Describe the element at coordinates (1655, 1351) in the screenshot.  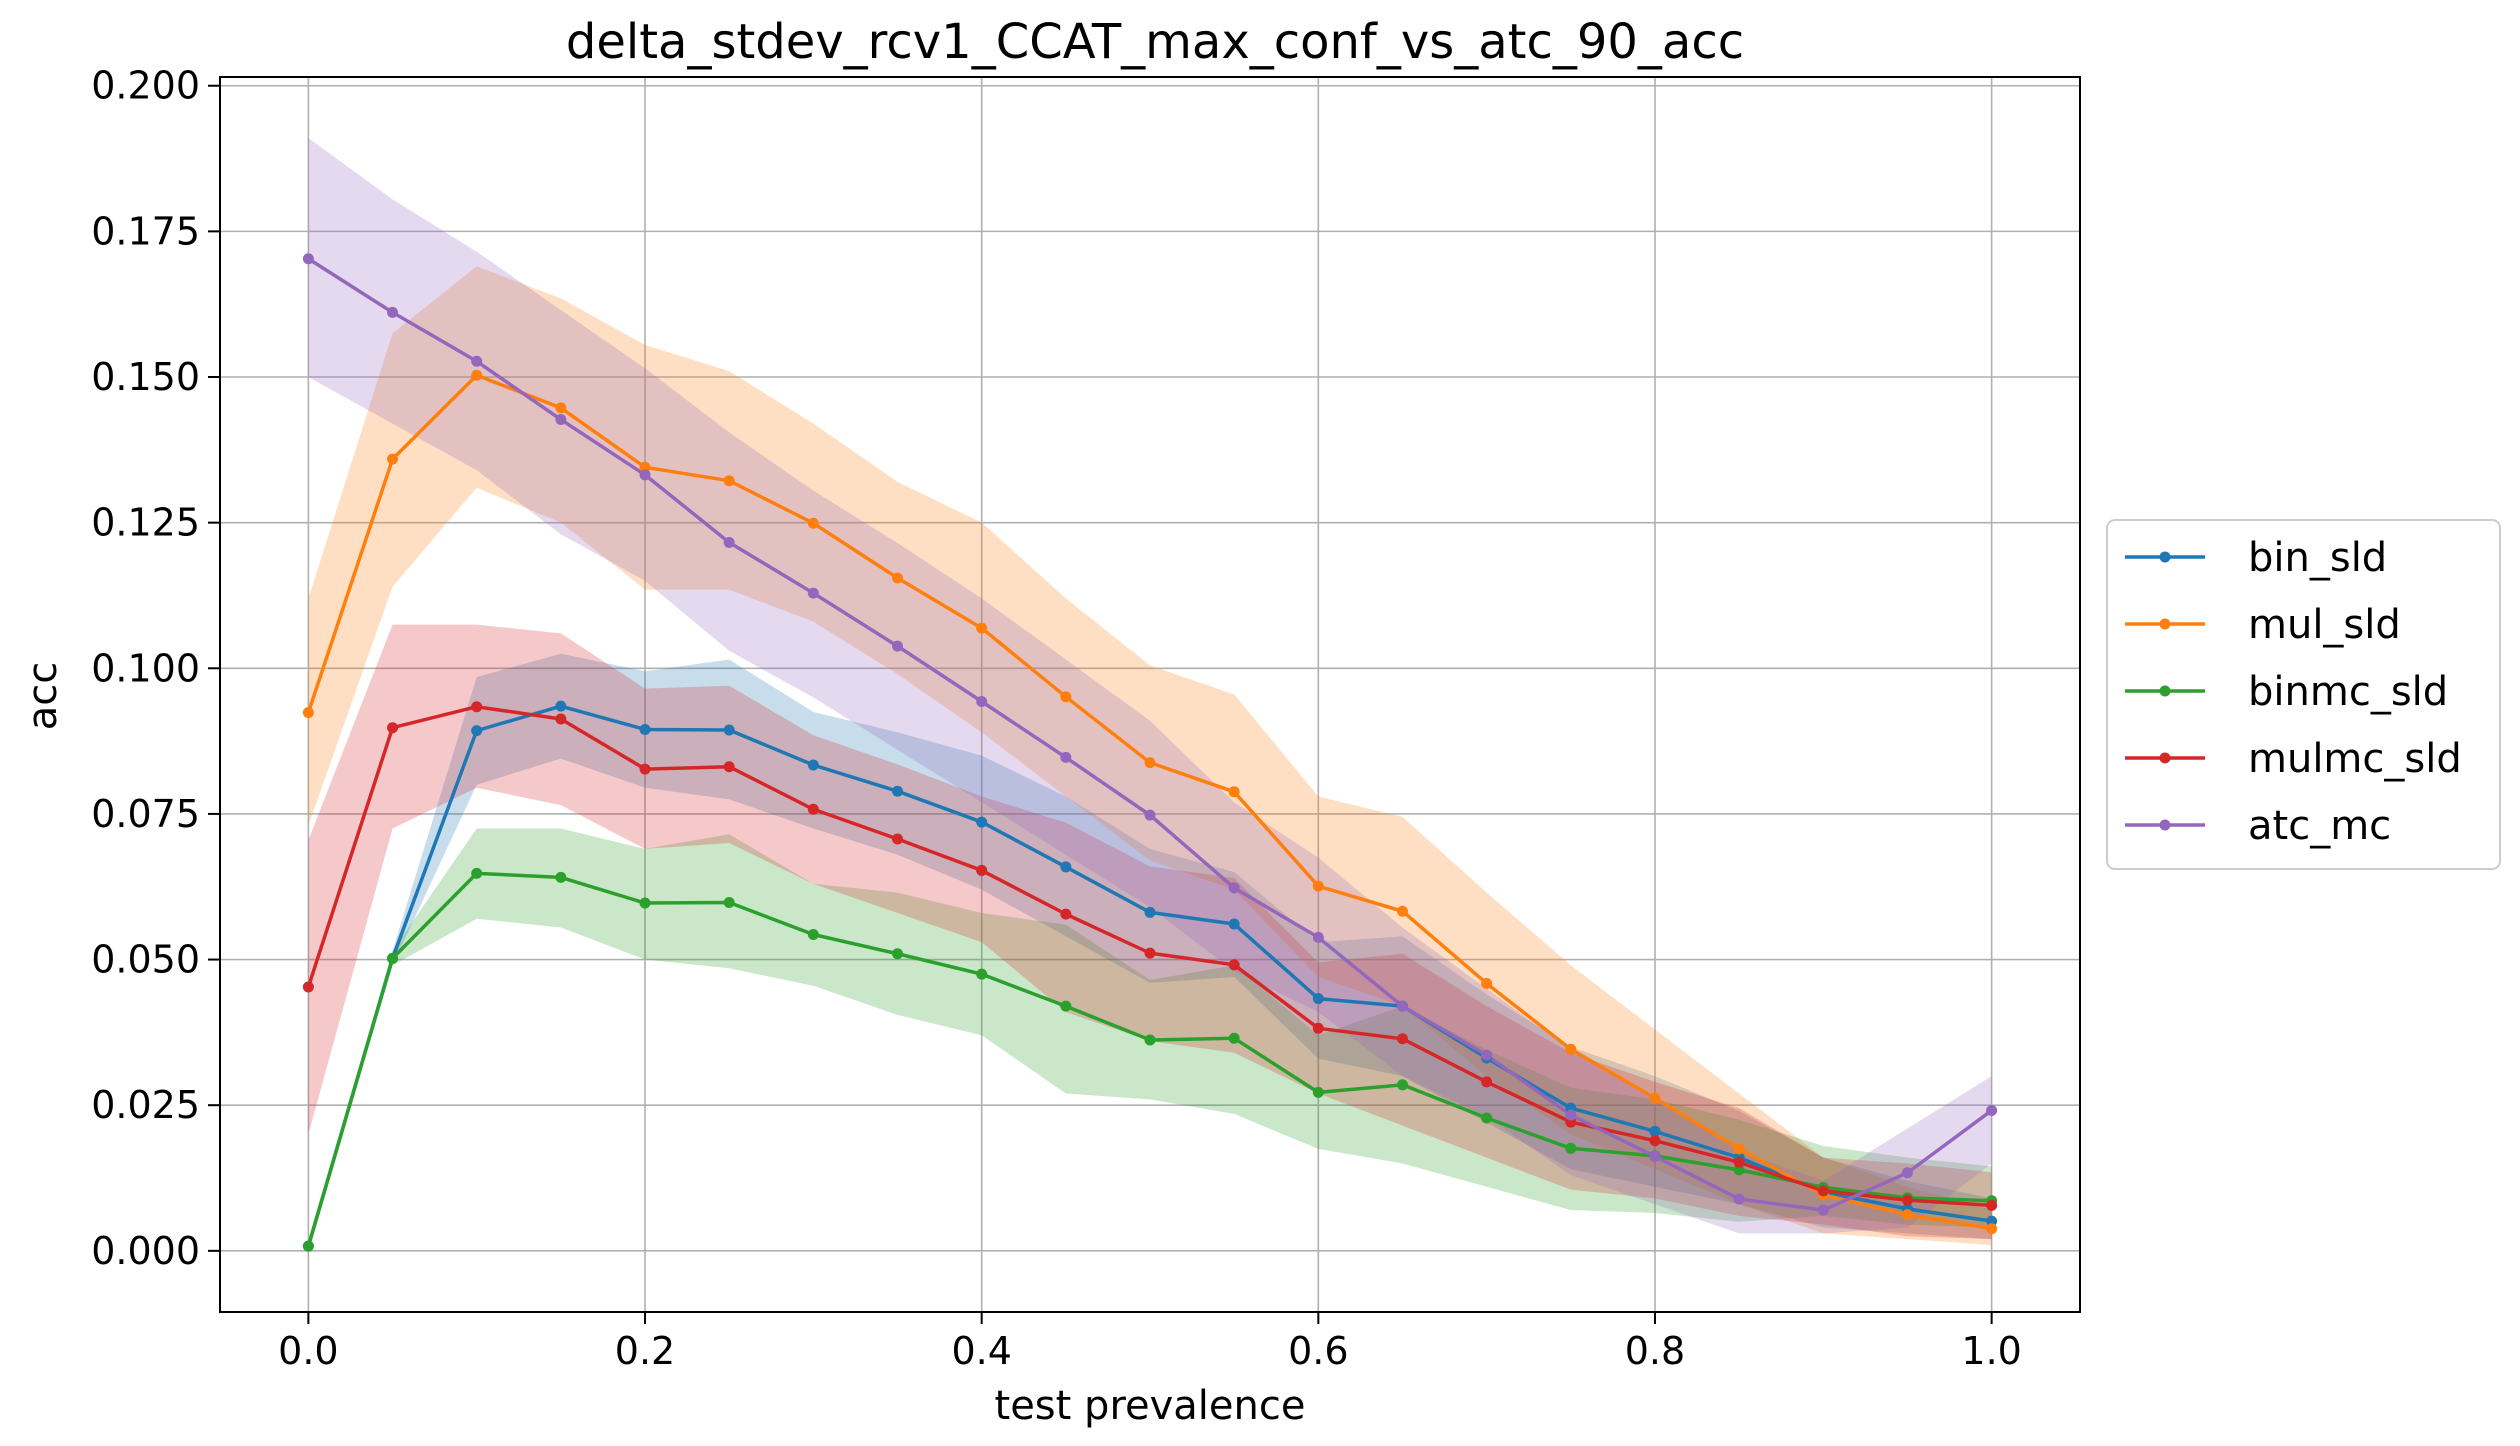
I see `x-tick-label: 0.8` at that location.